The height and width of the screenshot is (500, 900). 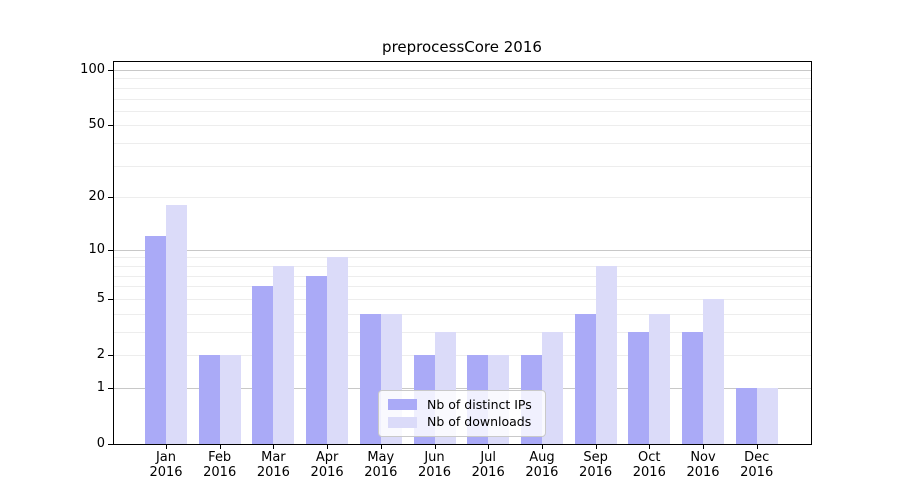 What do you see at coordinates (273, 465) in the screenshot?
I see `x-tick-label-2: Mar 2016` at bounding box center [273, 465].